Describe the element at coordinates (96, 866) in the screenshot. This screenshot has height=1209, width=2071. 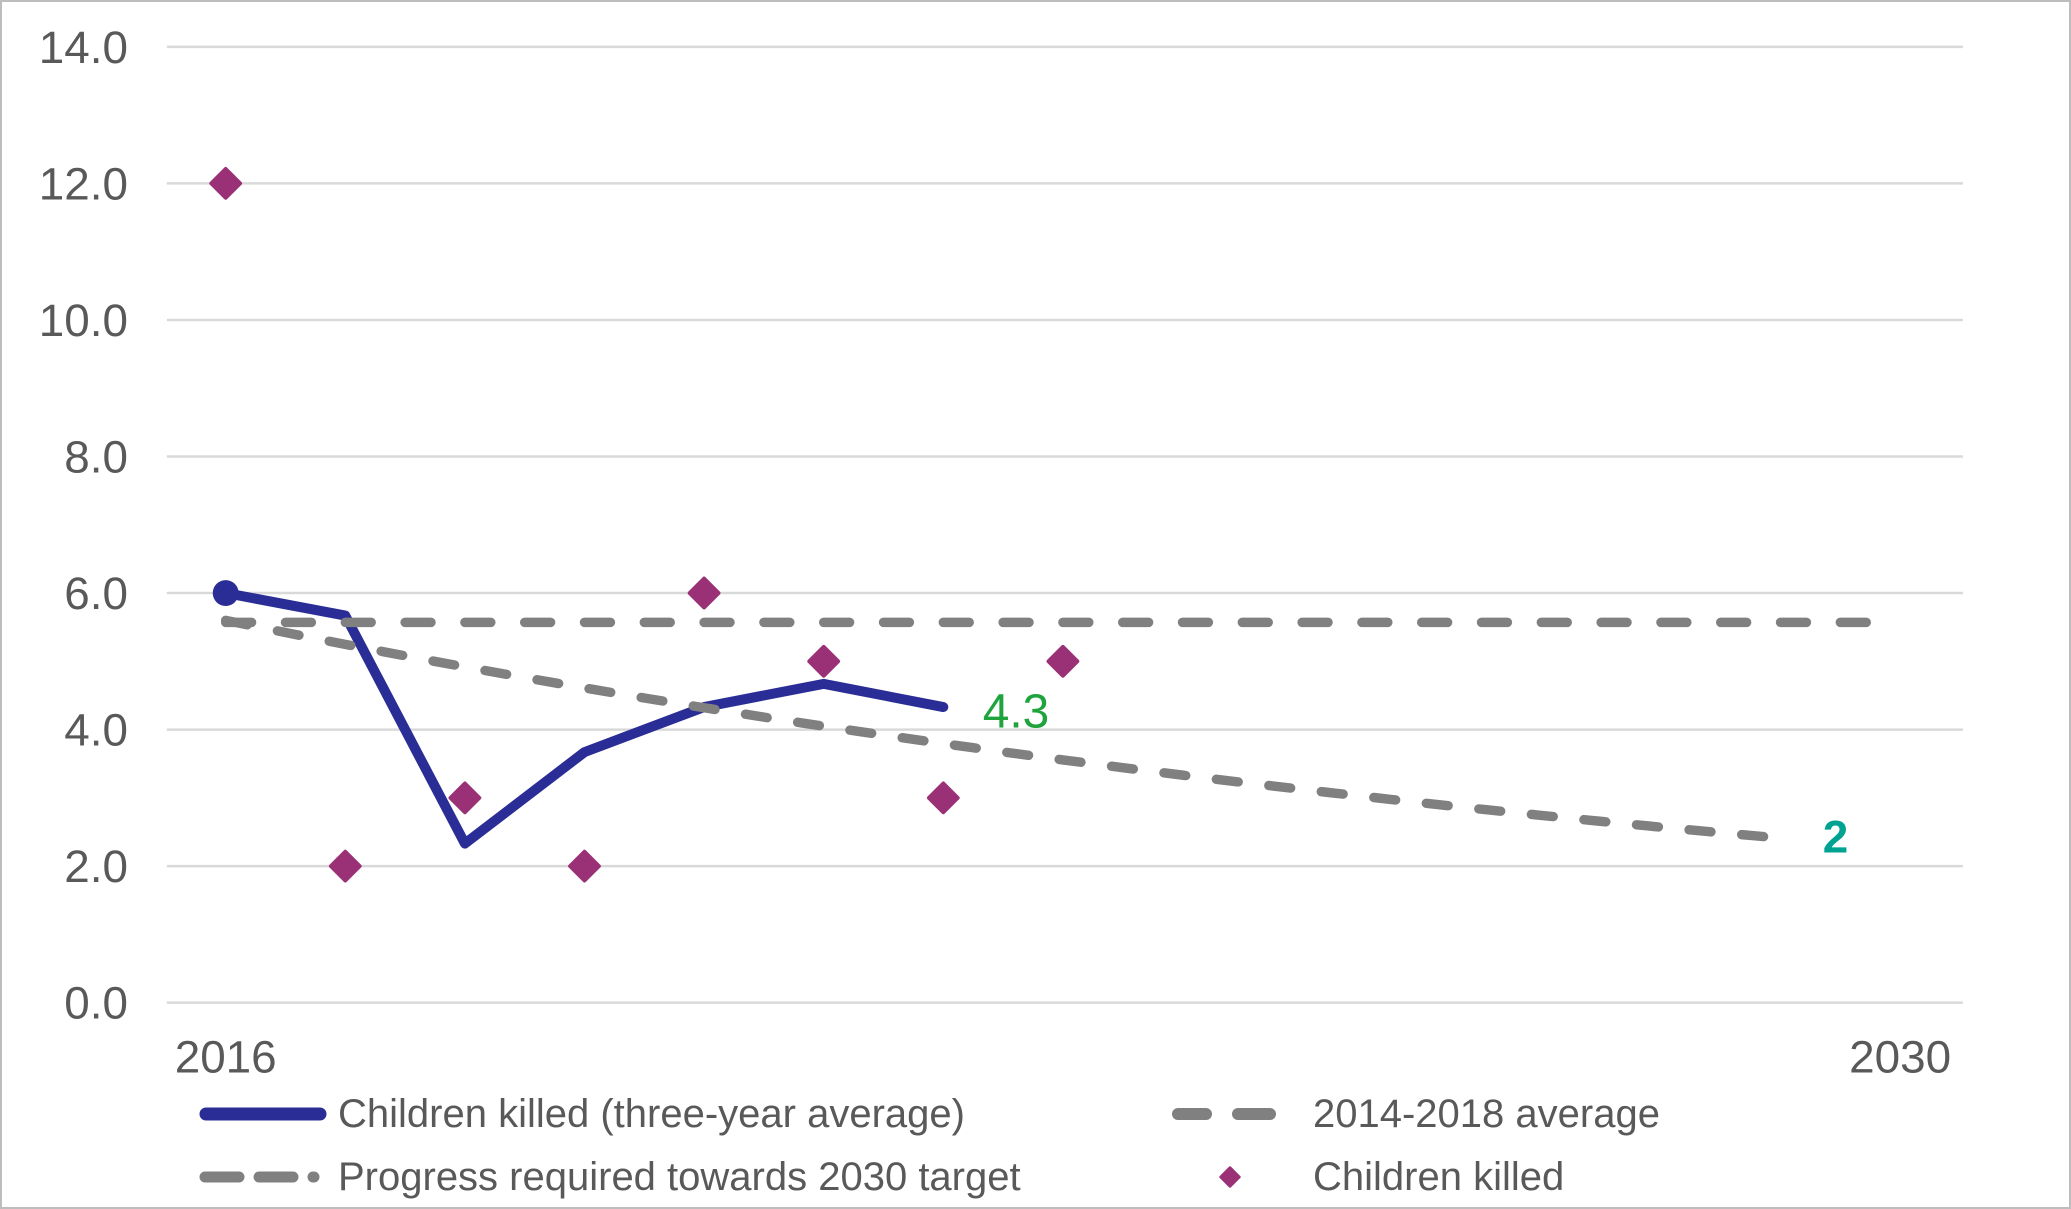
I see `y-tick-label: 2.0` at that location.